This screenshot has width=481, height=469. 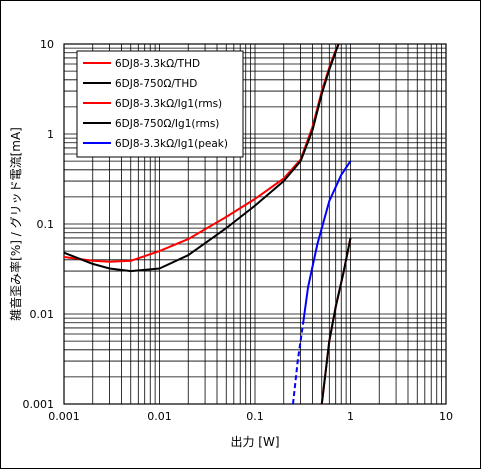 I want to click on y-tick-label: 0.001, so click(x=39, y=404).